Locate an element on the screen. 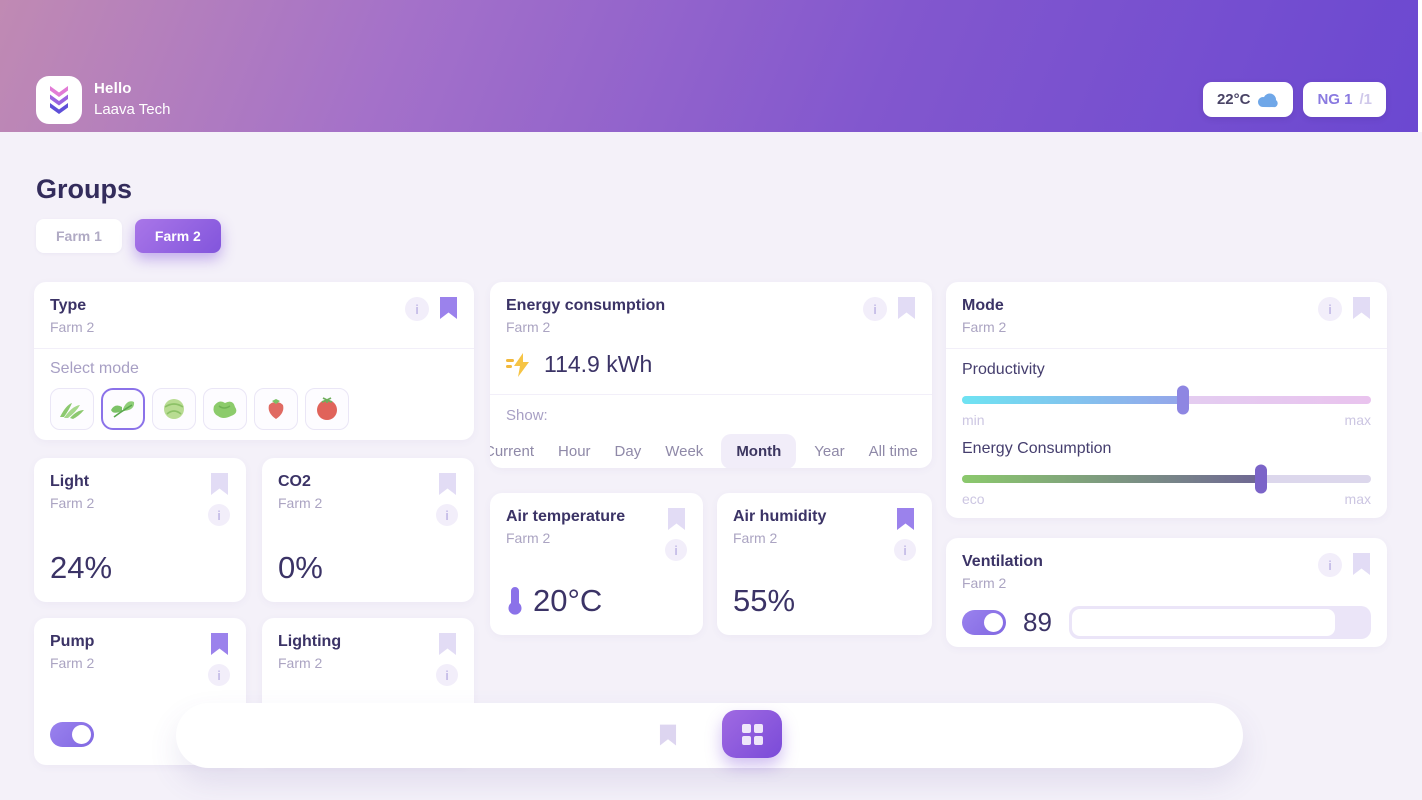 The height and width of the screenshot is (800, 1422). tab-month: Month is located at coordinates (759, 451).